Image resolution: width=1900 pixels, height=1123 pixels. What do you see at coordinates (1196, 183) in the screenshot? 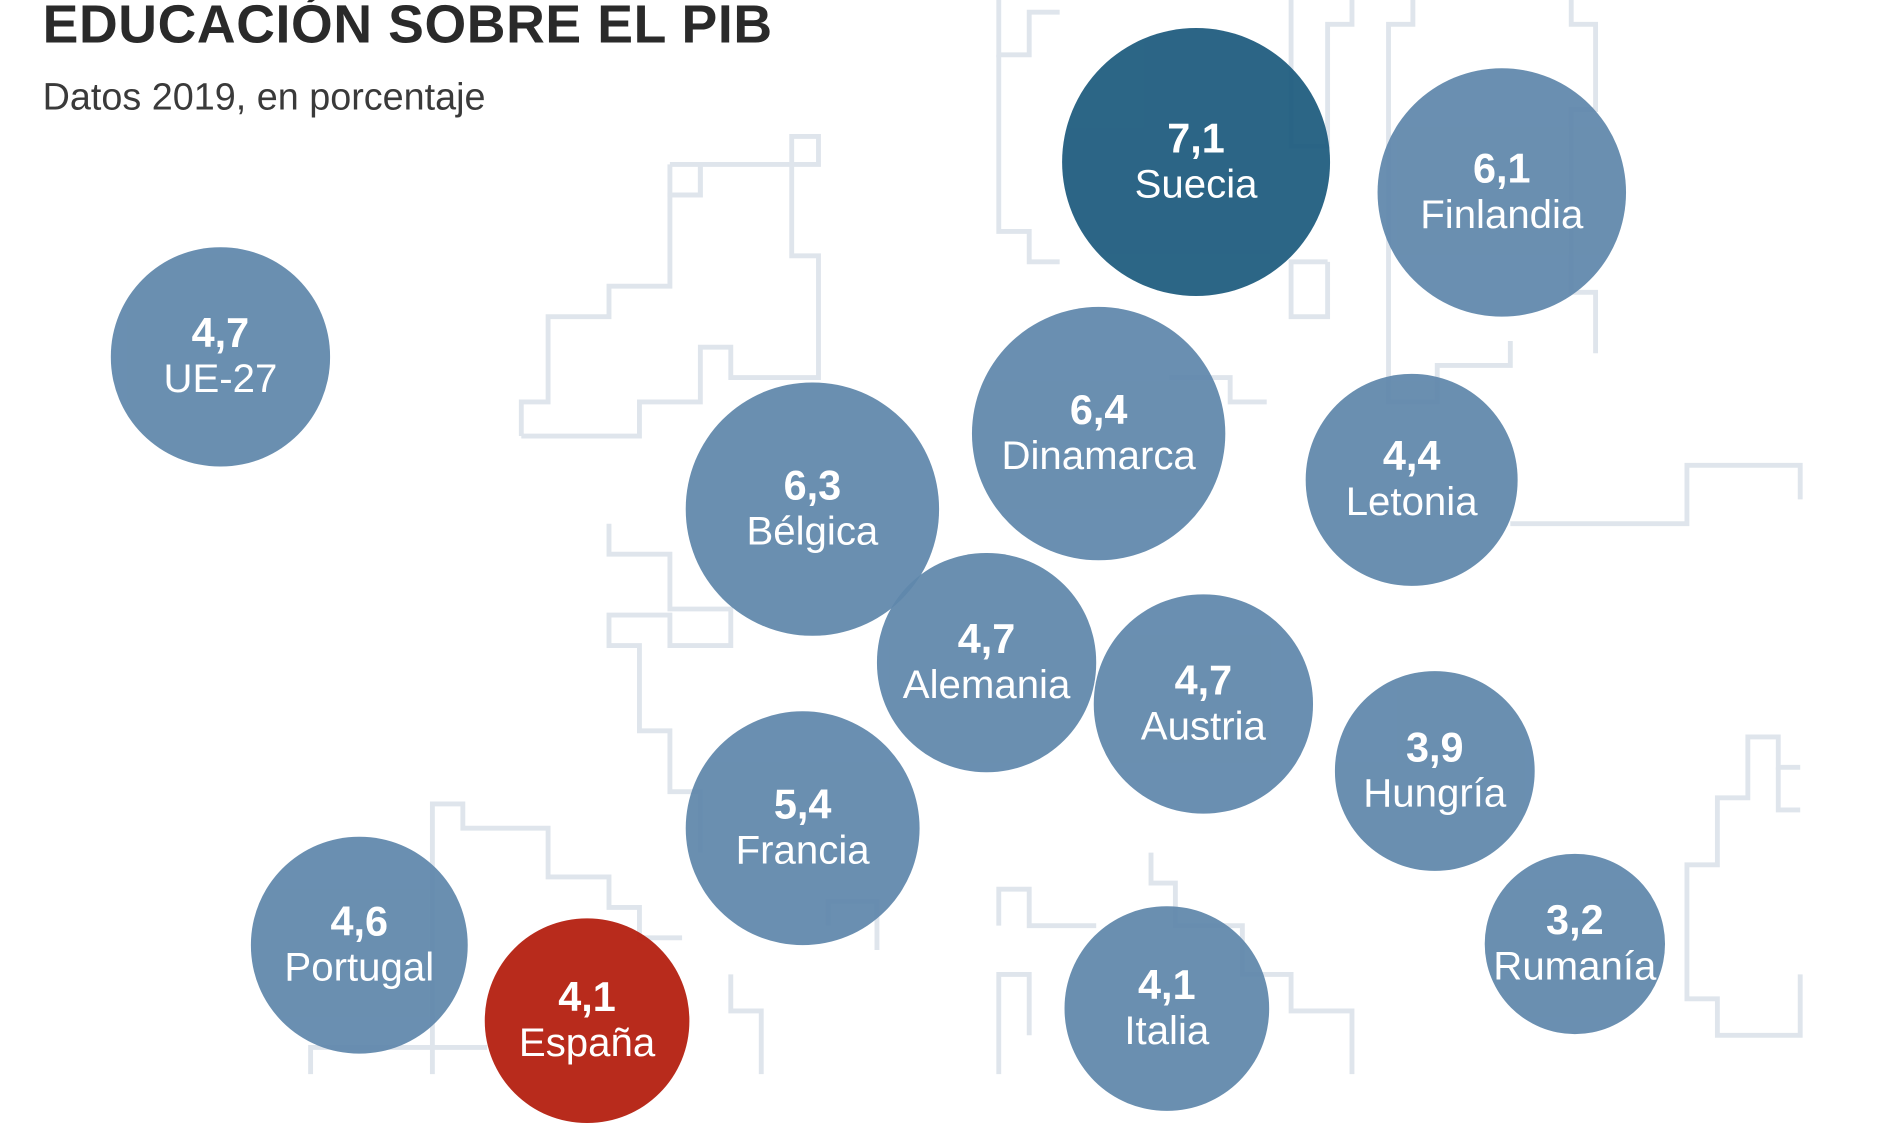
I see `bubble-label: Suecia` at bounding box center [1196, 183].